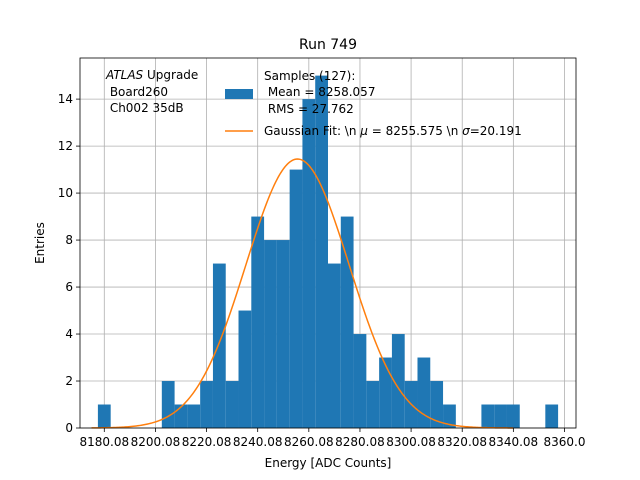  Describe the element at coordinates (137, 92) in the screenshot. I see `board-label: Board260` at that location.